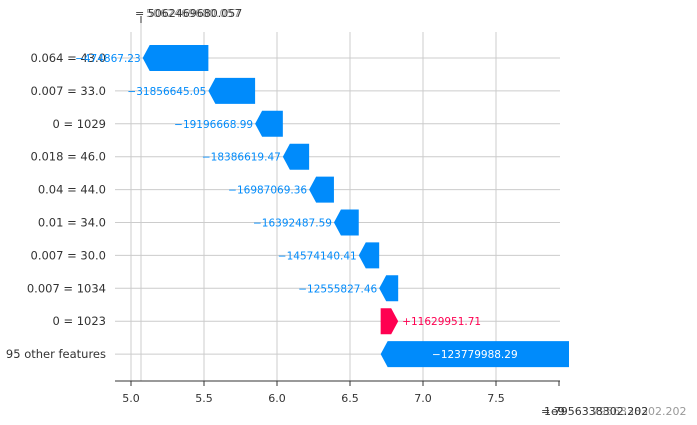 Image resolution: width=697 pixels, height=425 pixels. I want to click on feature-label: 0.01 = 34.0, so click(72, 223).